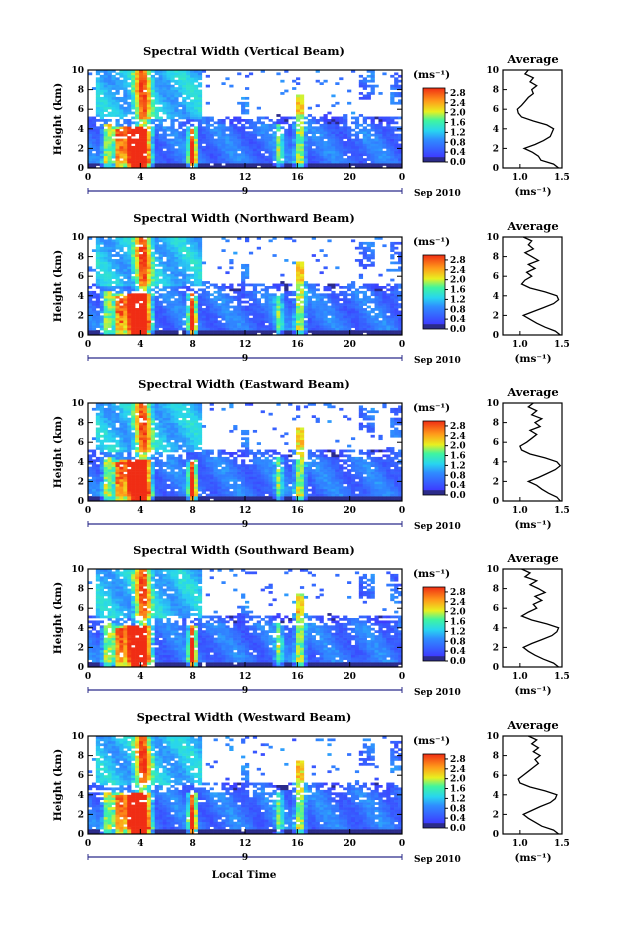 The image size is (624, 929). I want to click on heatmap, so click(245, 286).